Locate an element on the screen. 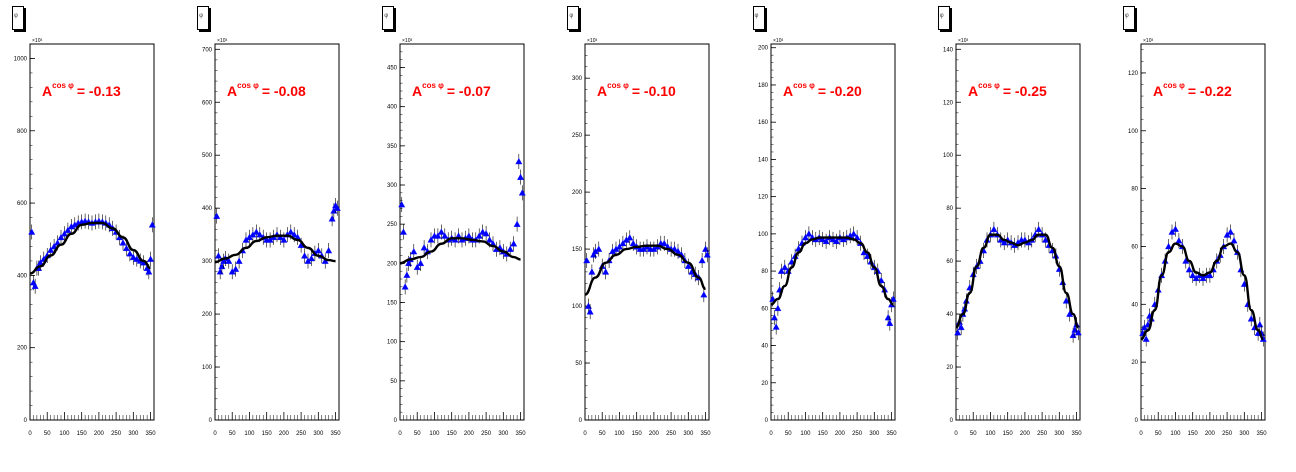 Image resolution: width=1296 pixels, height=472 pixels. y-tick-label: 700 is located at coordinates (207, 50).